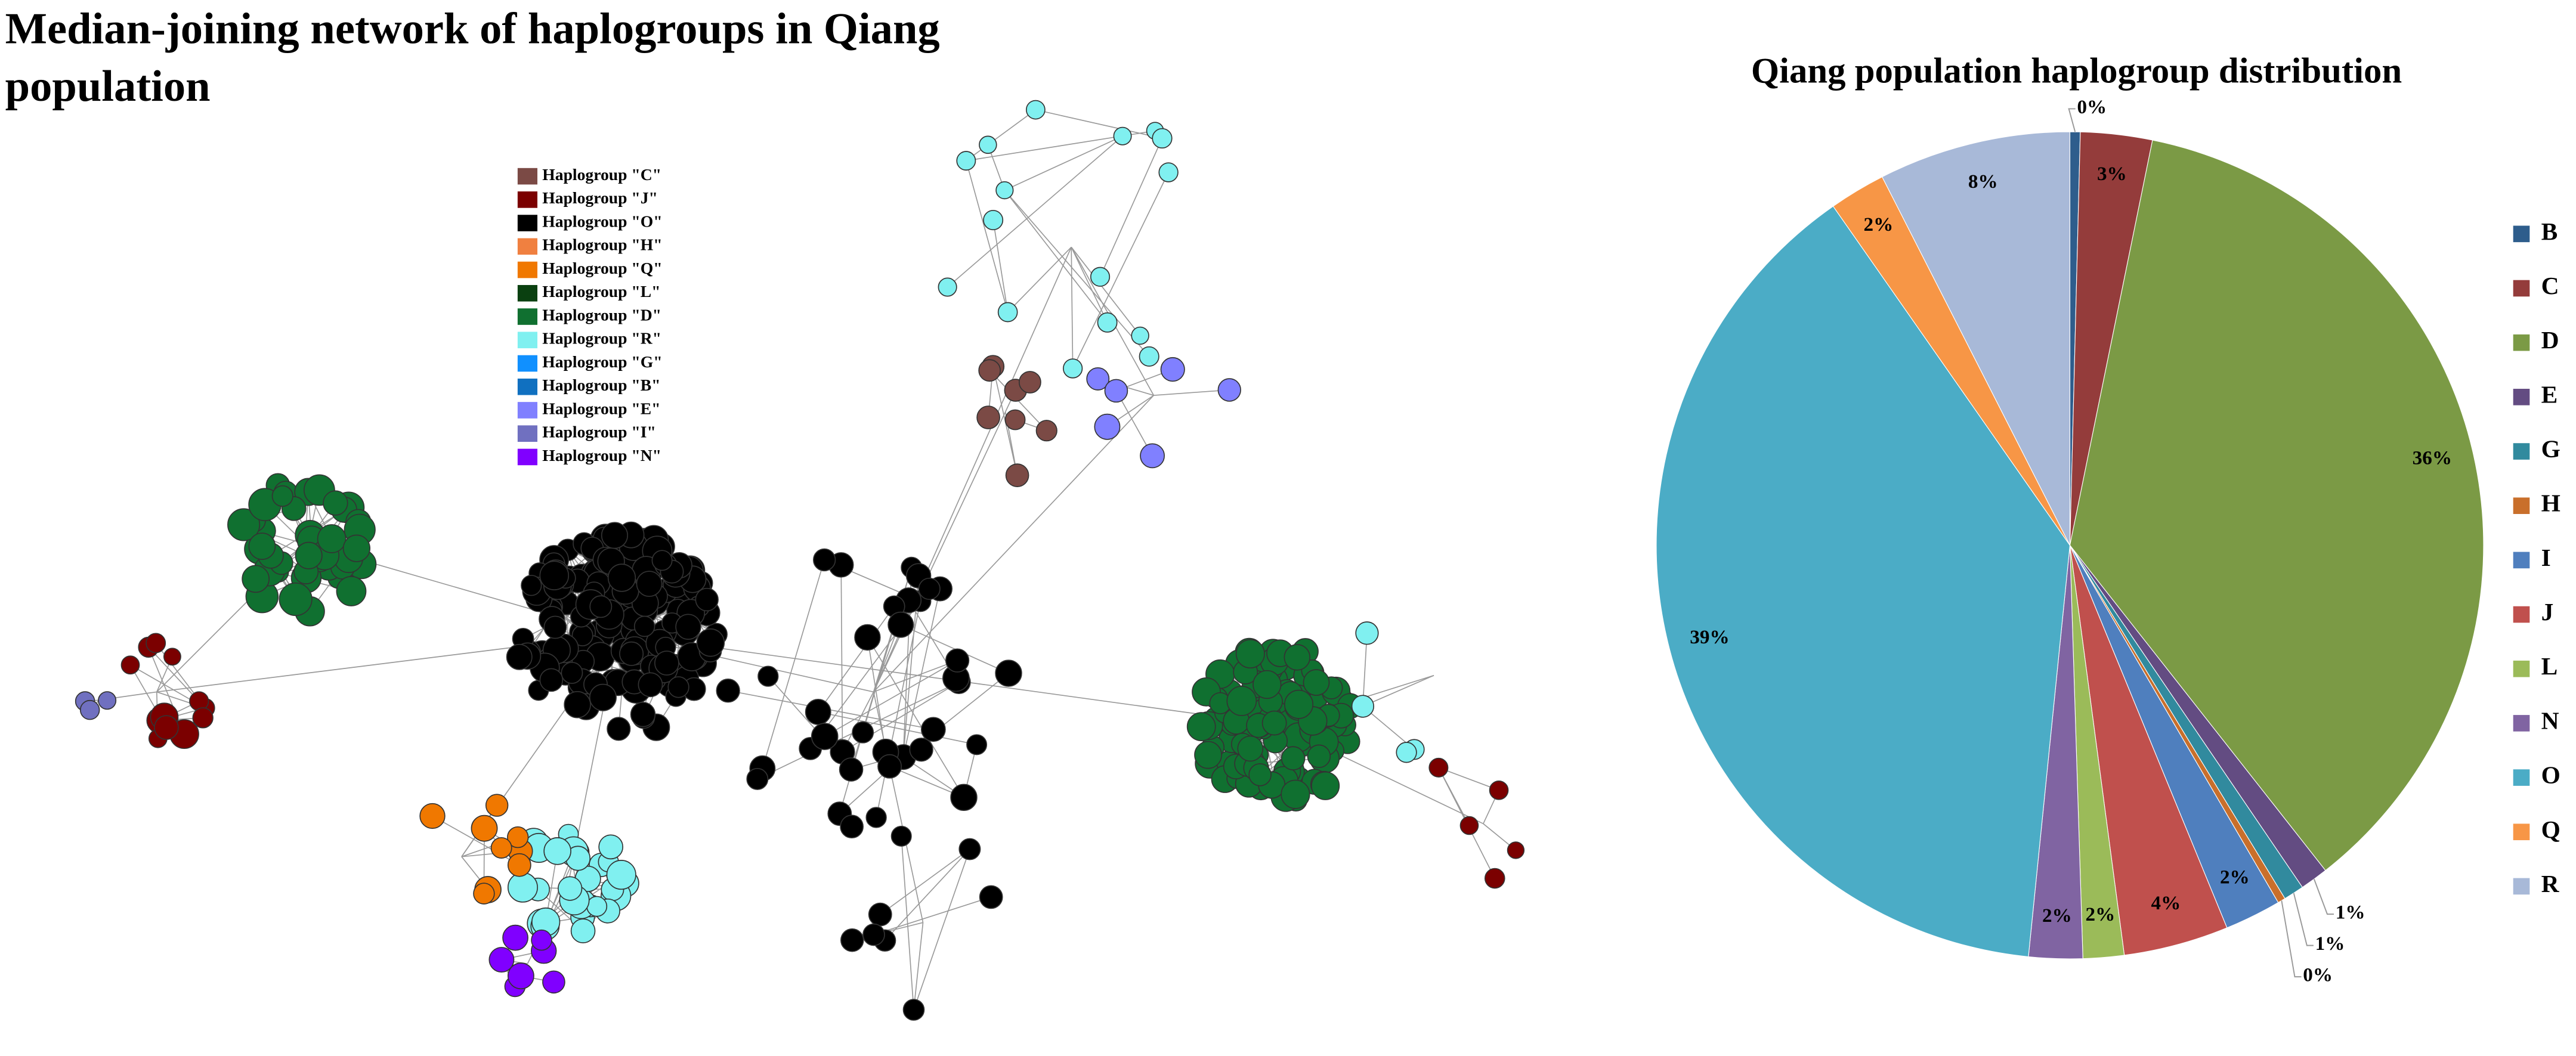  I want to click on legend-label: Haplogroup "E", so click(601, 408).